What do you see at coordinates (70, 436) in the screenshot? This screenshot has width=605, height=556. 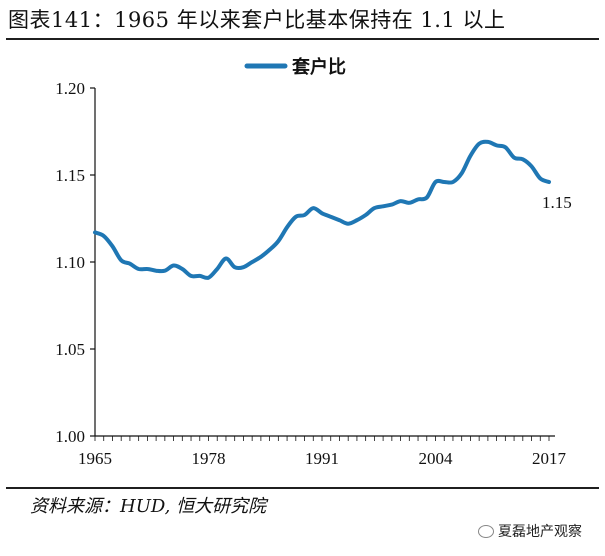 I see `y-tick-label: 1.00` at bounding box center [70, 436].